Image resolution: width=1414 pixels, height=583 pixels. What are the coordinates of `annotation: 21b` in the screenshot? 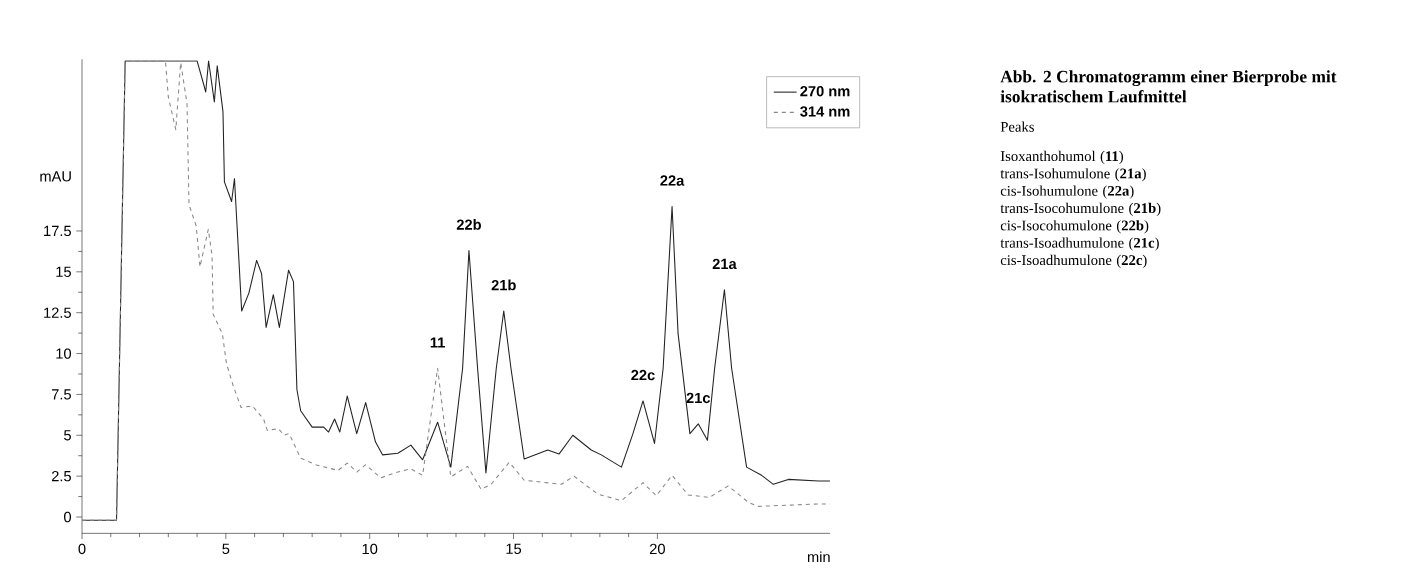 It's located at (503, 285).